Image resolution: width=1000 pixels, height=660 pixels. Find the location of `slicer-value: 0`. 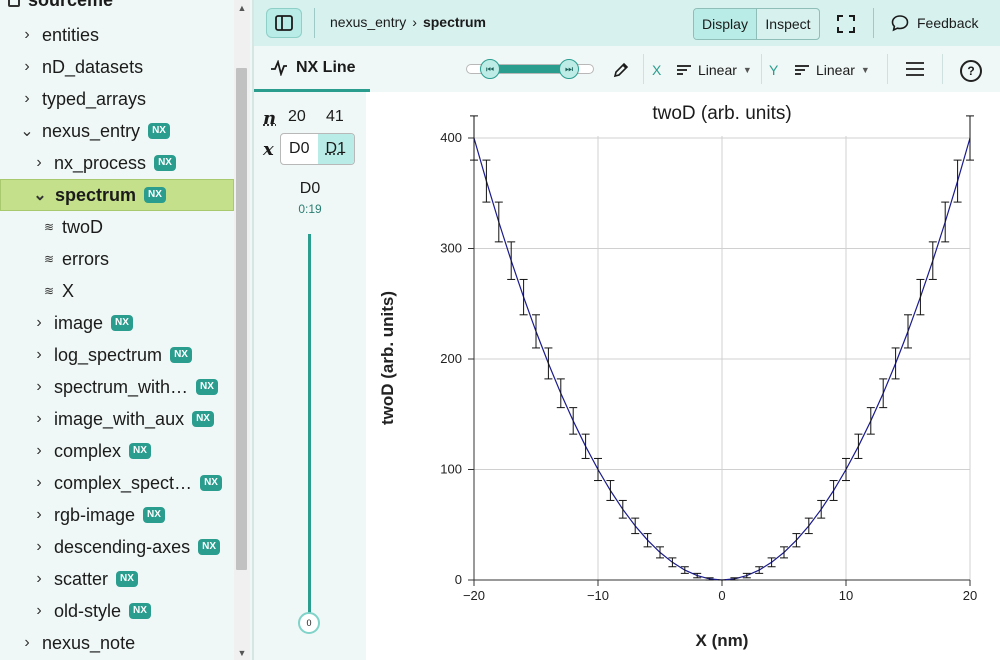

slicer-value: 0 is located at coordinates (309, 623).